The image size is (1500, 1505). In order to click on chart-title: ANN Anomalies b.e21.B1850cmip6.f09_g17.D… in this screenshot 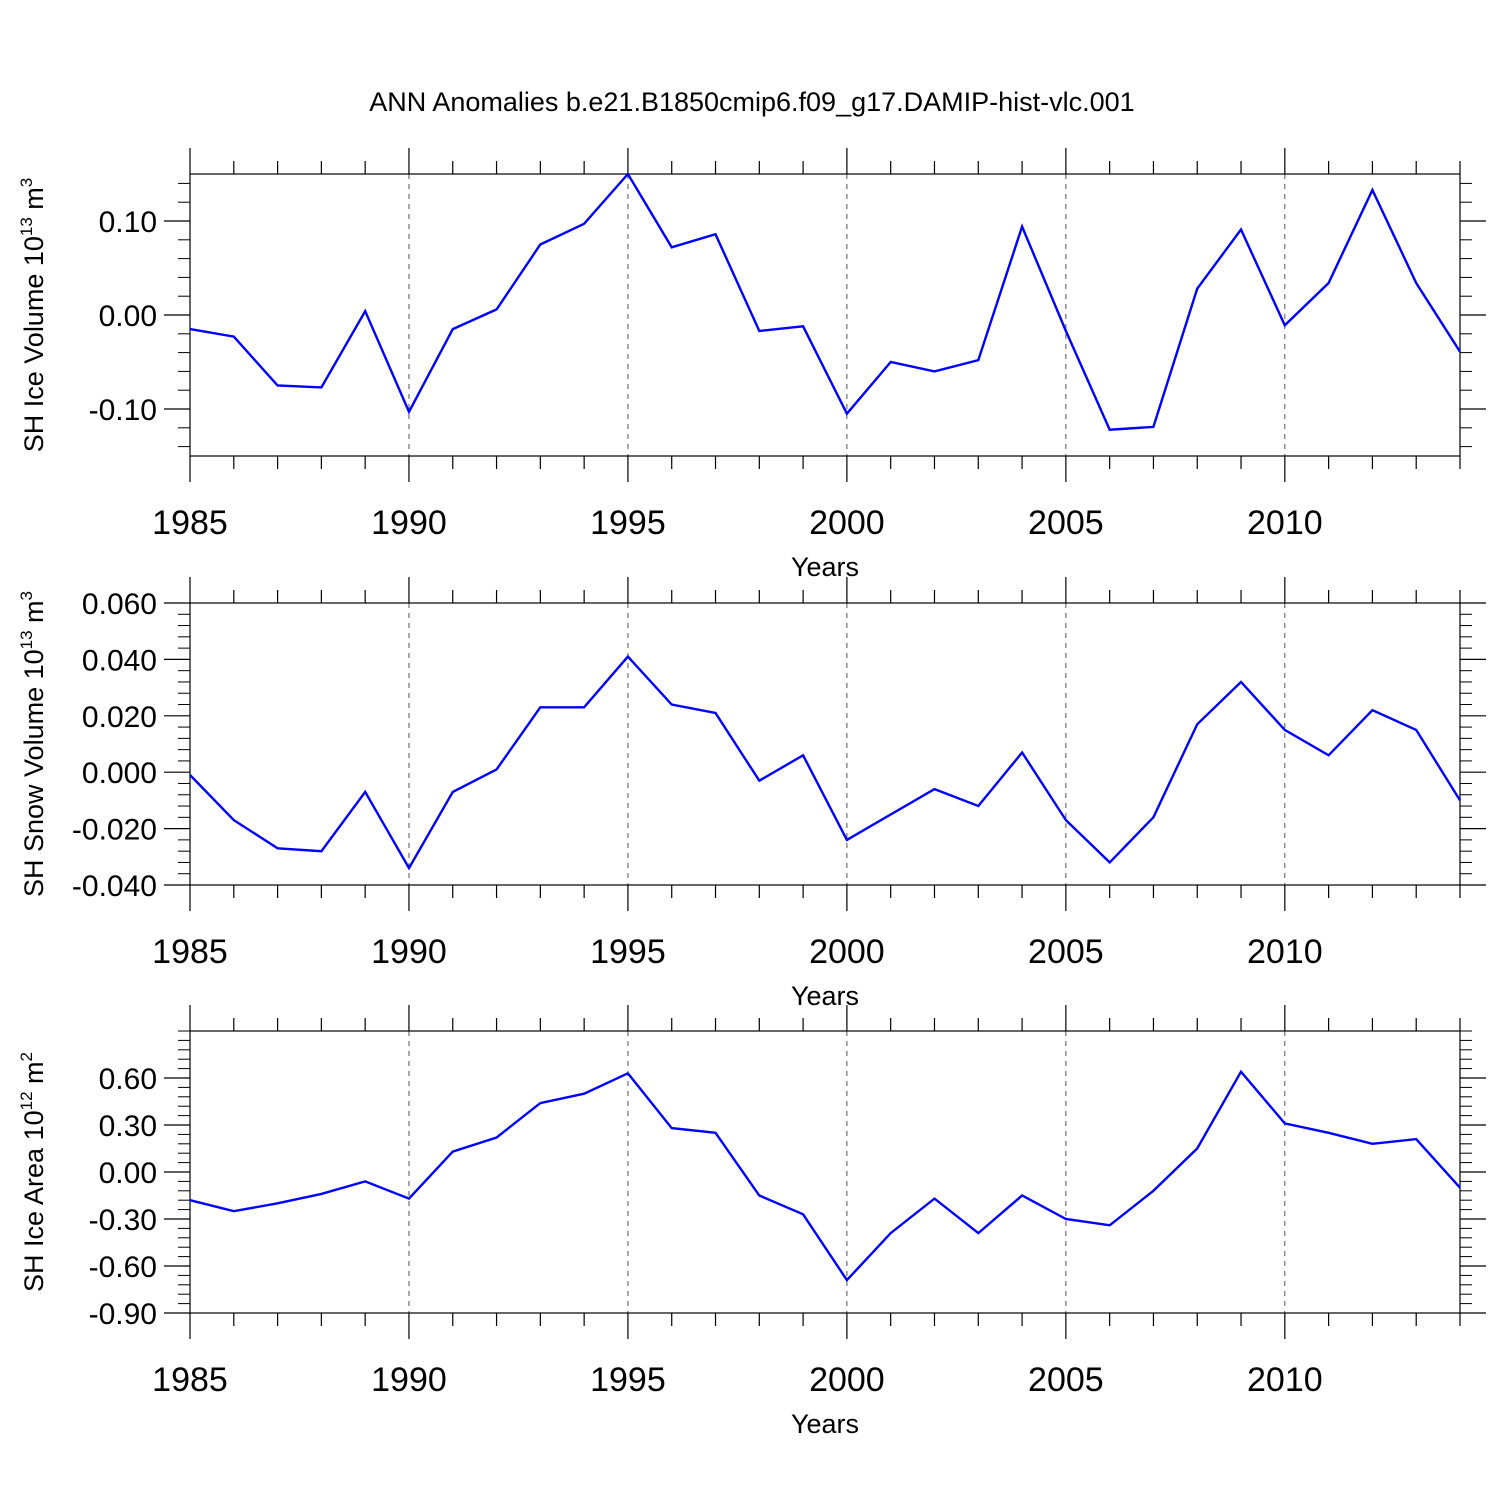, I will do `click(751, 102)`.